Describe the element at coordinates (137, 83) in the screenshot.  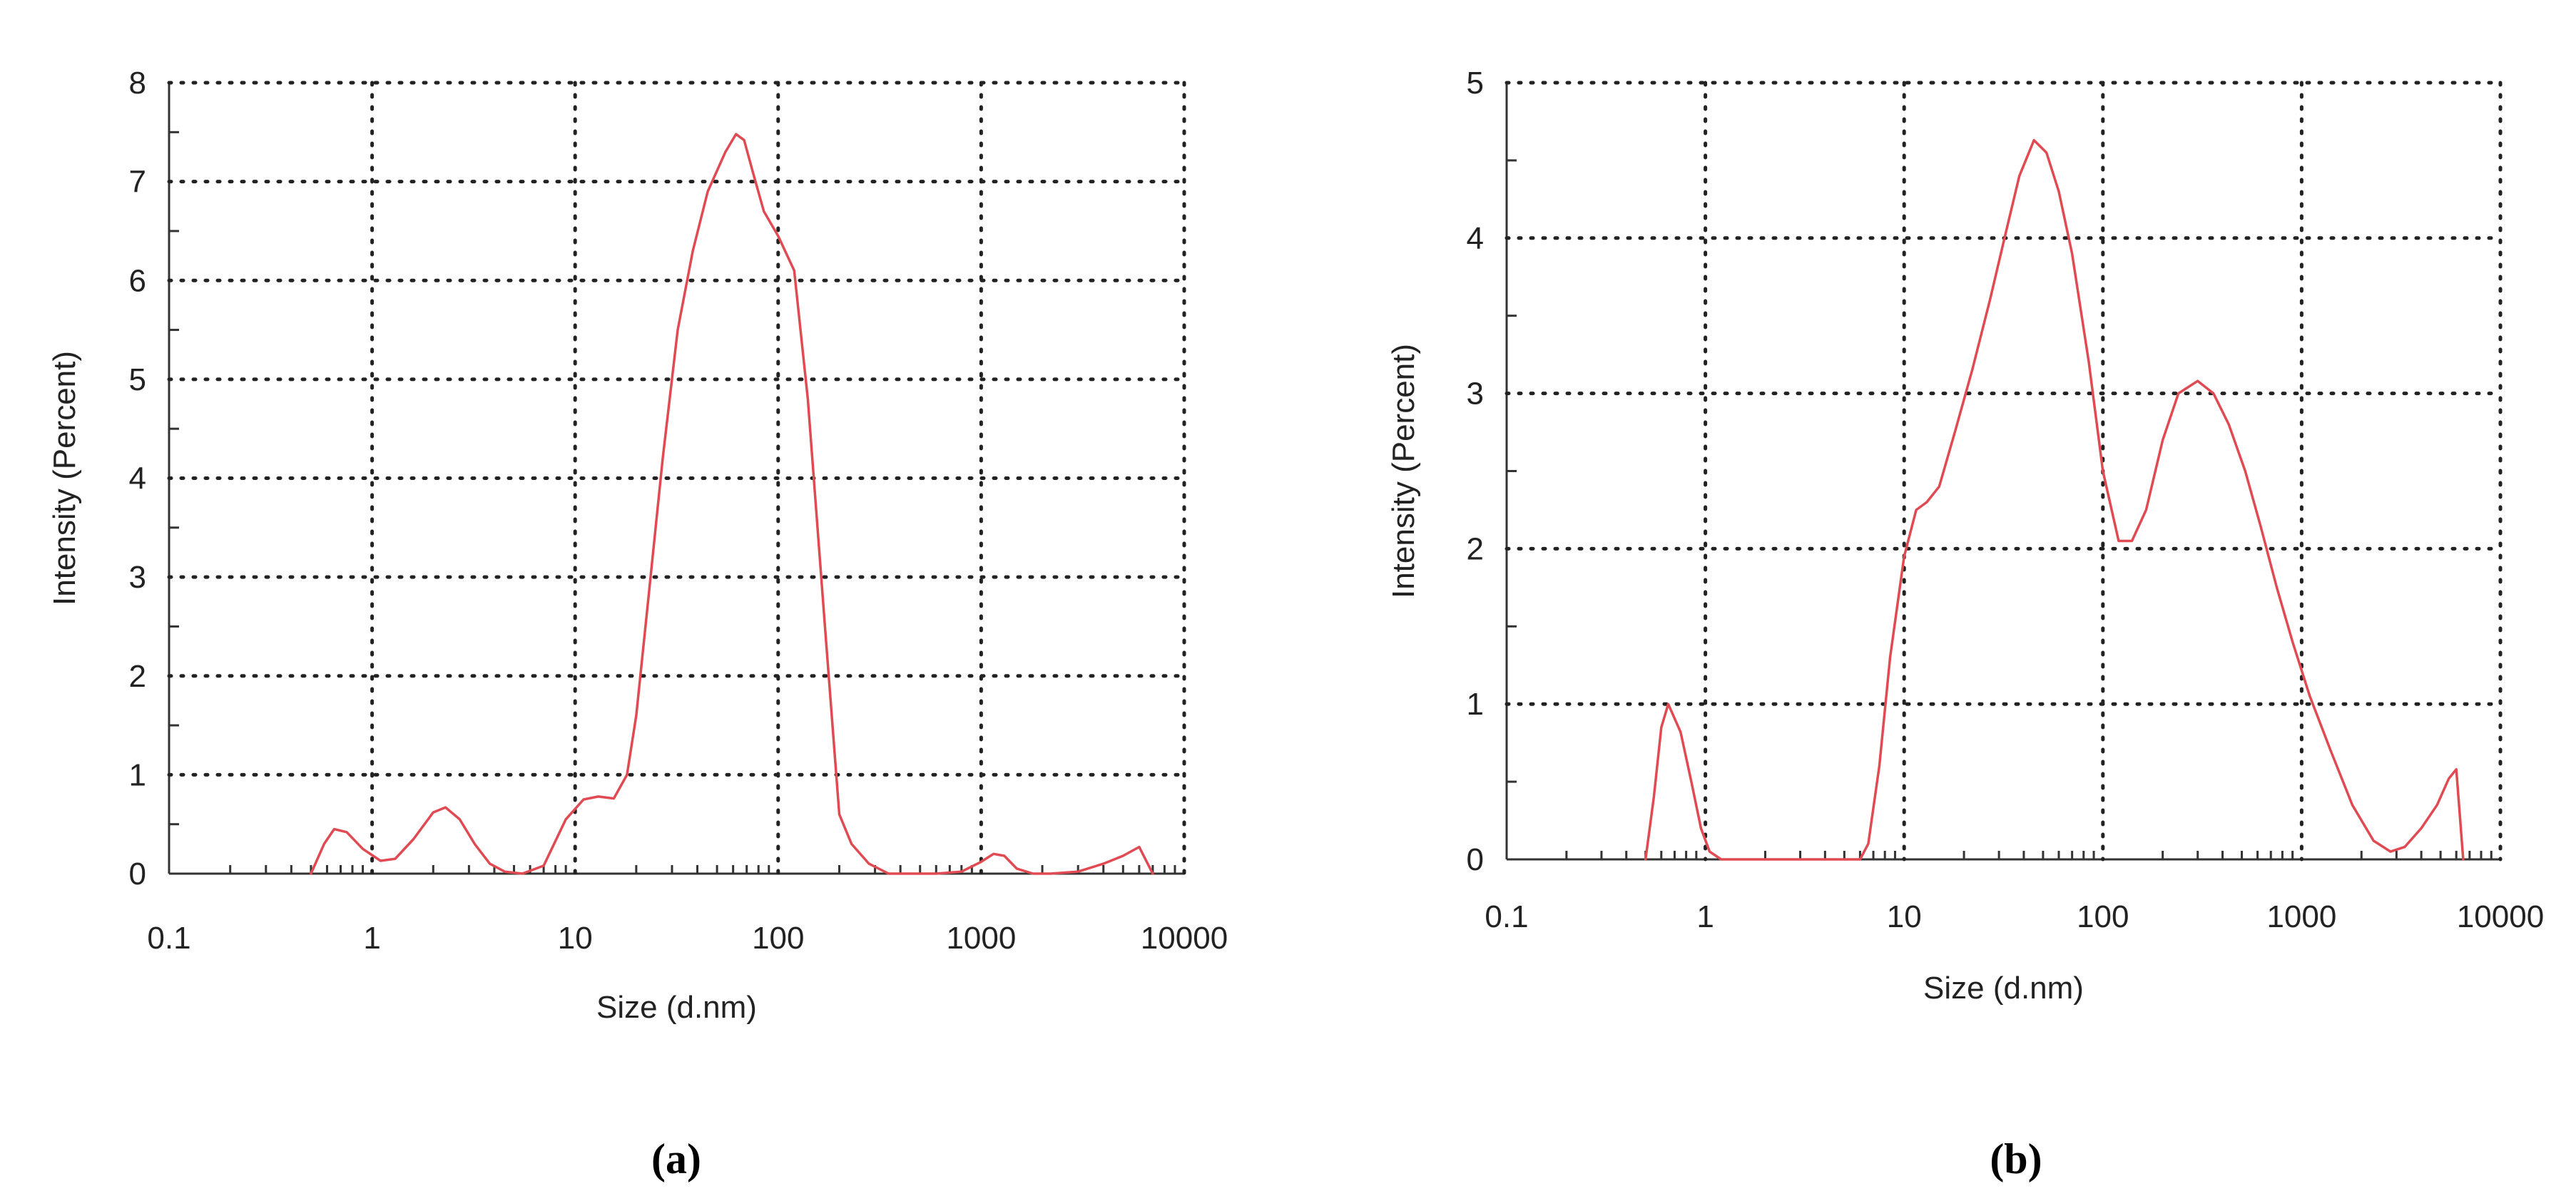
I see `chart-a-ytick-label: 8` at that location.